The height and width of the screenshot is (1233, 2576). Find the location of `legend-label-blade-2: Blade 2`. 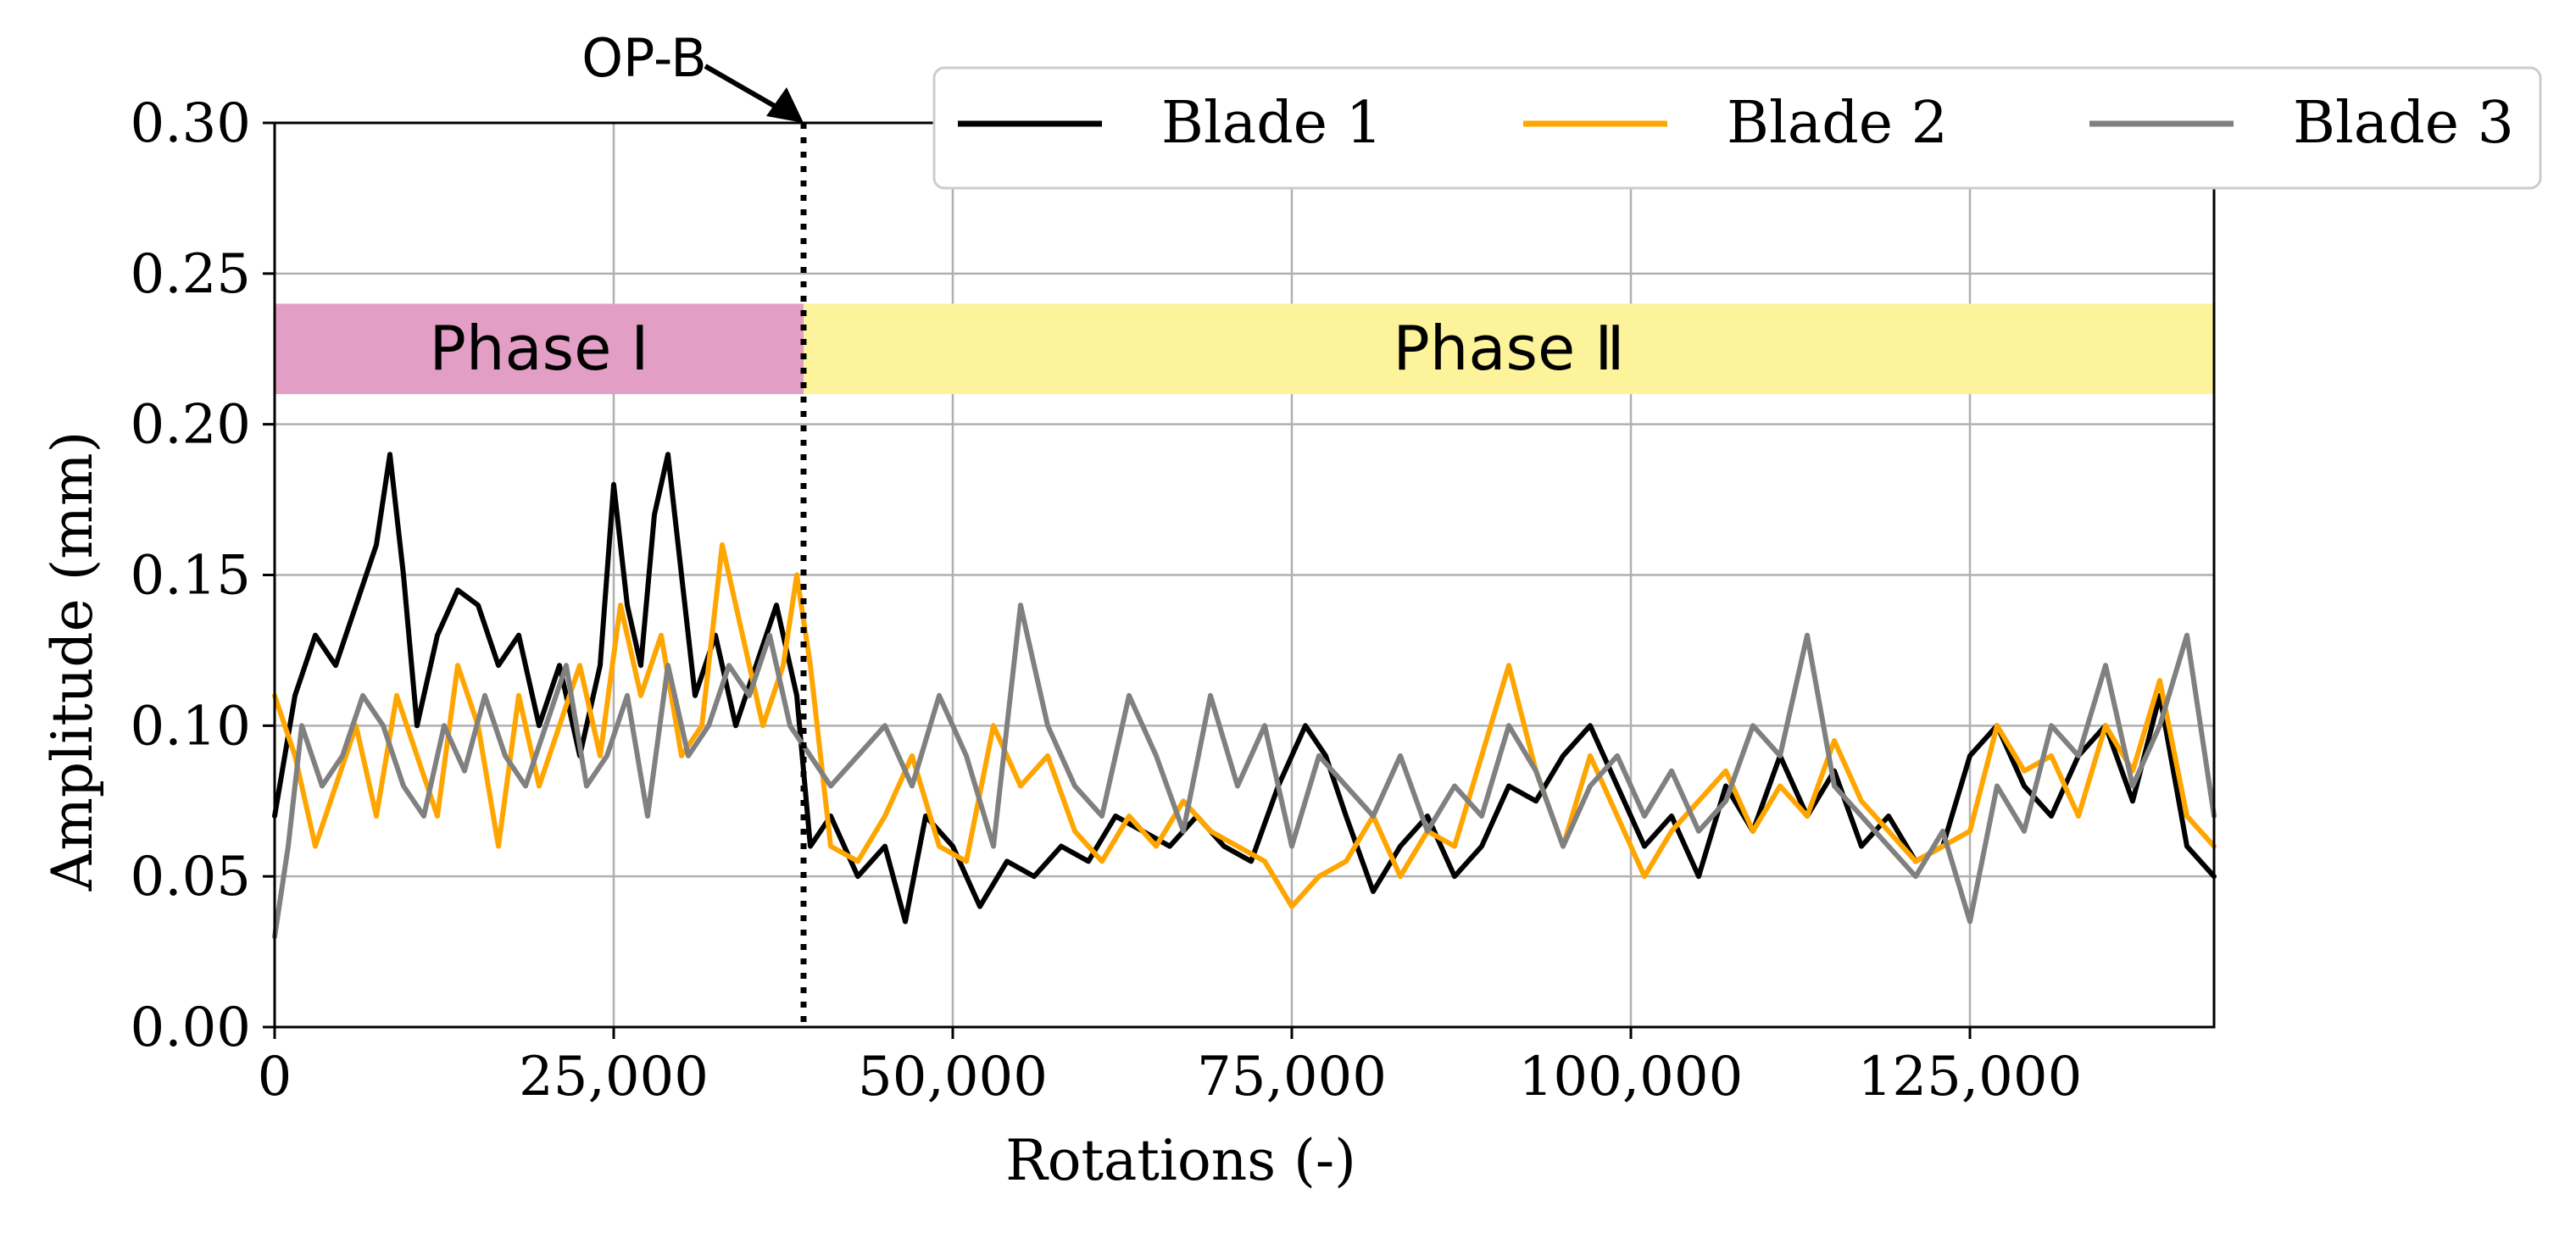

legend-label-blade-2: Blade 2 is located at coordinates (1837, 123).